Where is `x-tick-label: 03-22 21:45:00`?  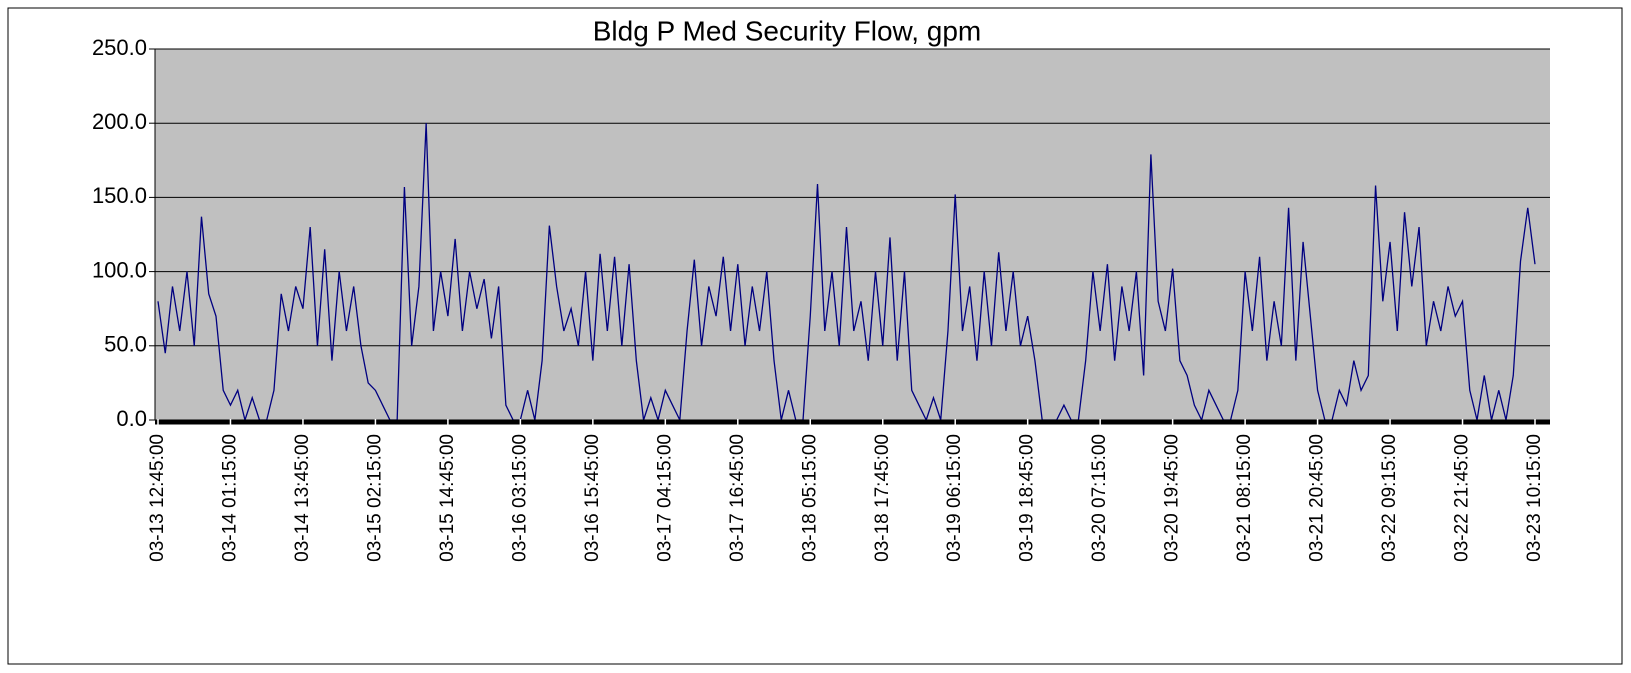
x-tick-label: 03-22 21:45:00 is located at coordinates (1462, 498).